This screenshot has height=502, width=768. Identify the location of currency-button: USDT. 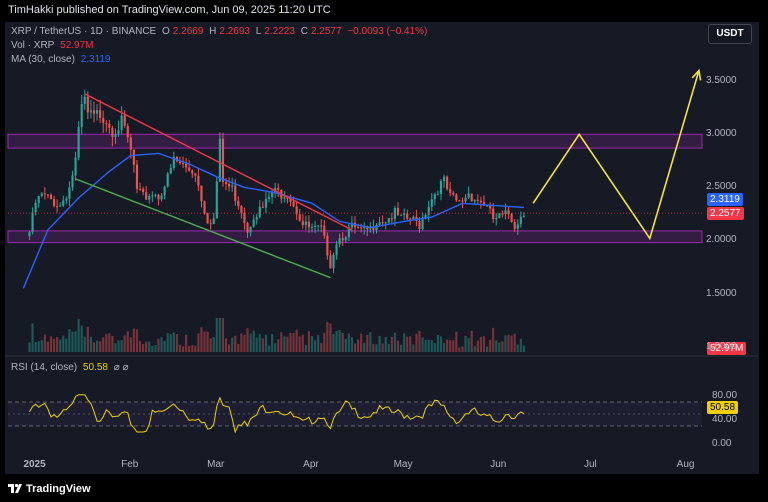
(730, 34).